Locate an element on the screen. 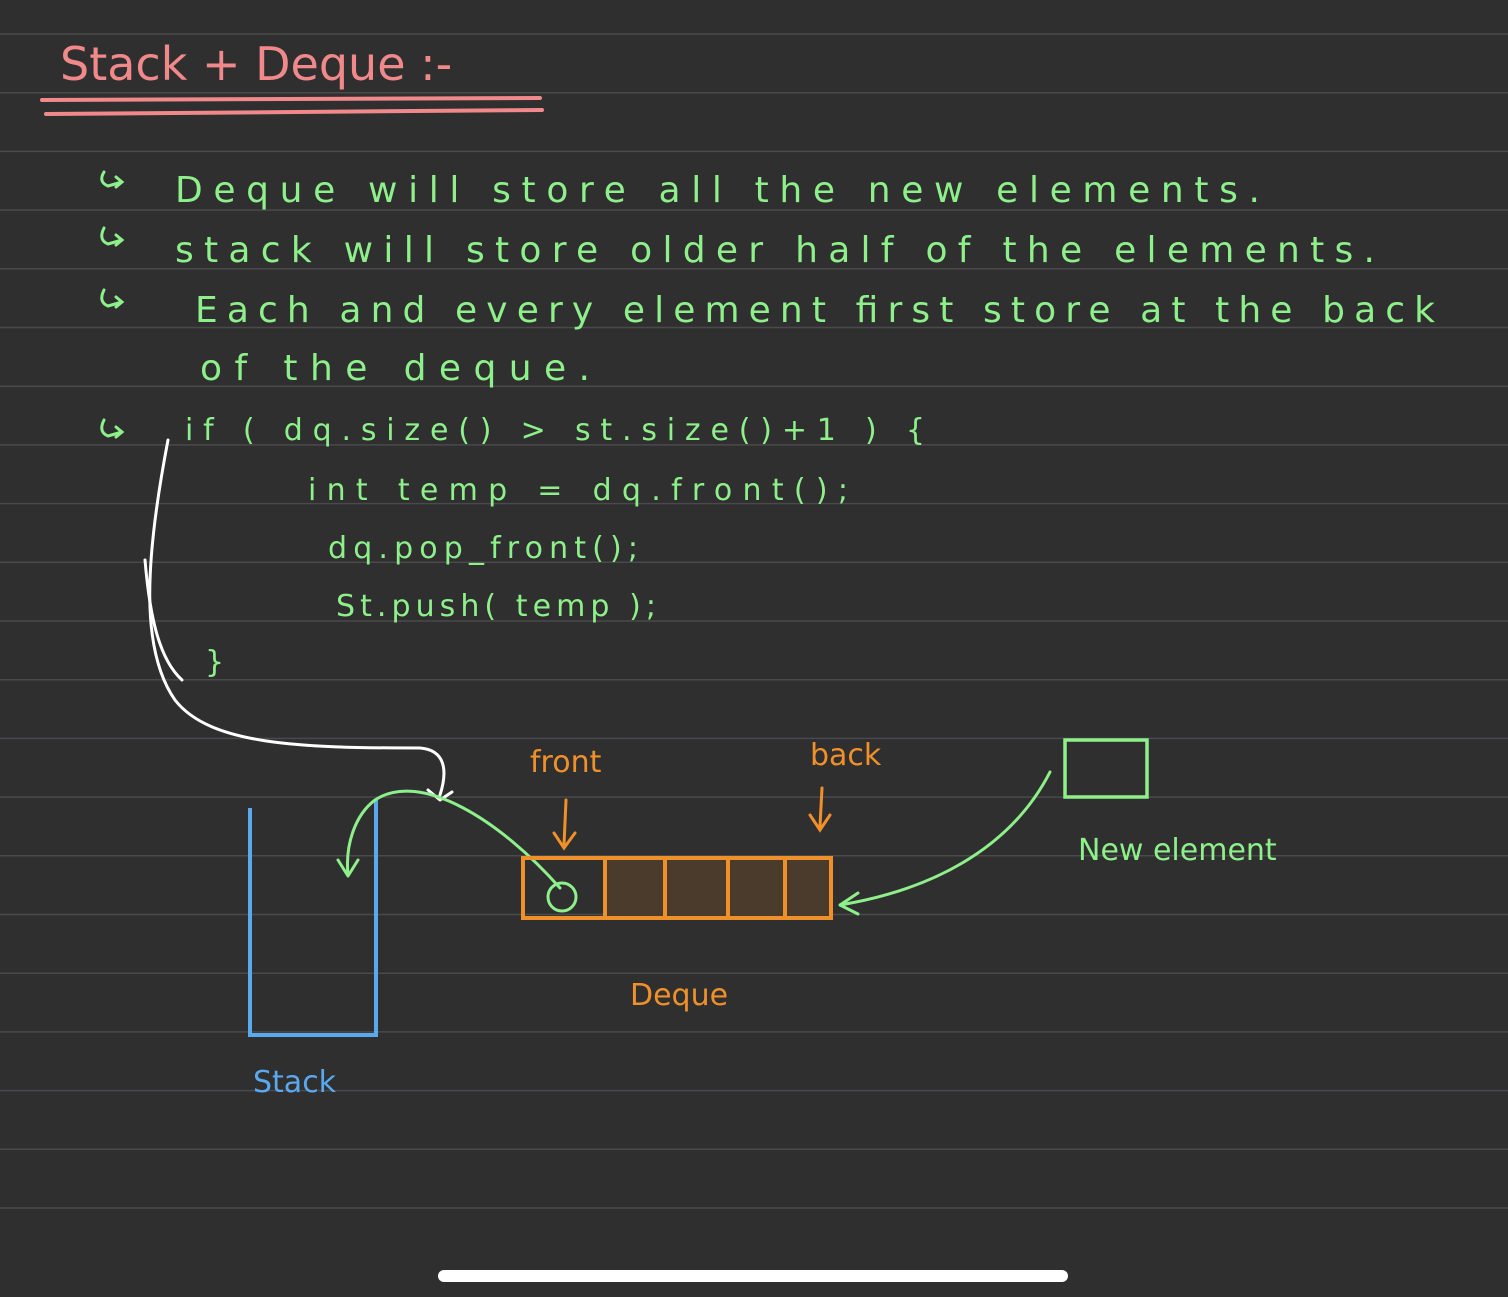  front-element-marker is located at coordinates (562, 897).